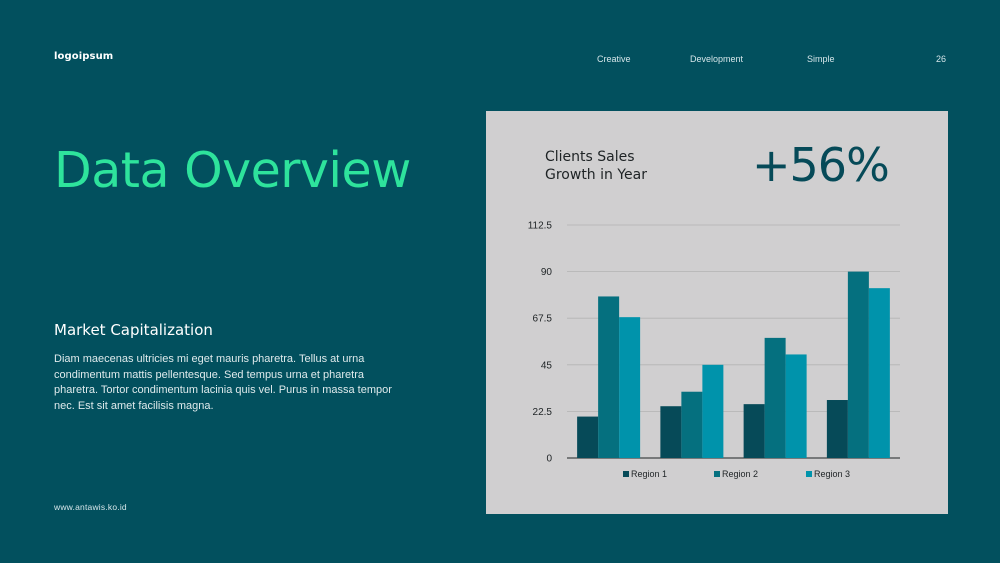 The image size is (1000, 563). What do you see at coordinates (941, 59) in the screenshot?
I see `page-number: 26` at bounding box center [941, 59].